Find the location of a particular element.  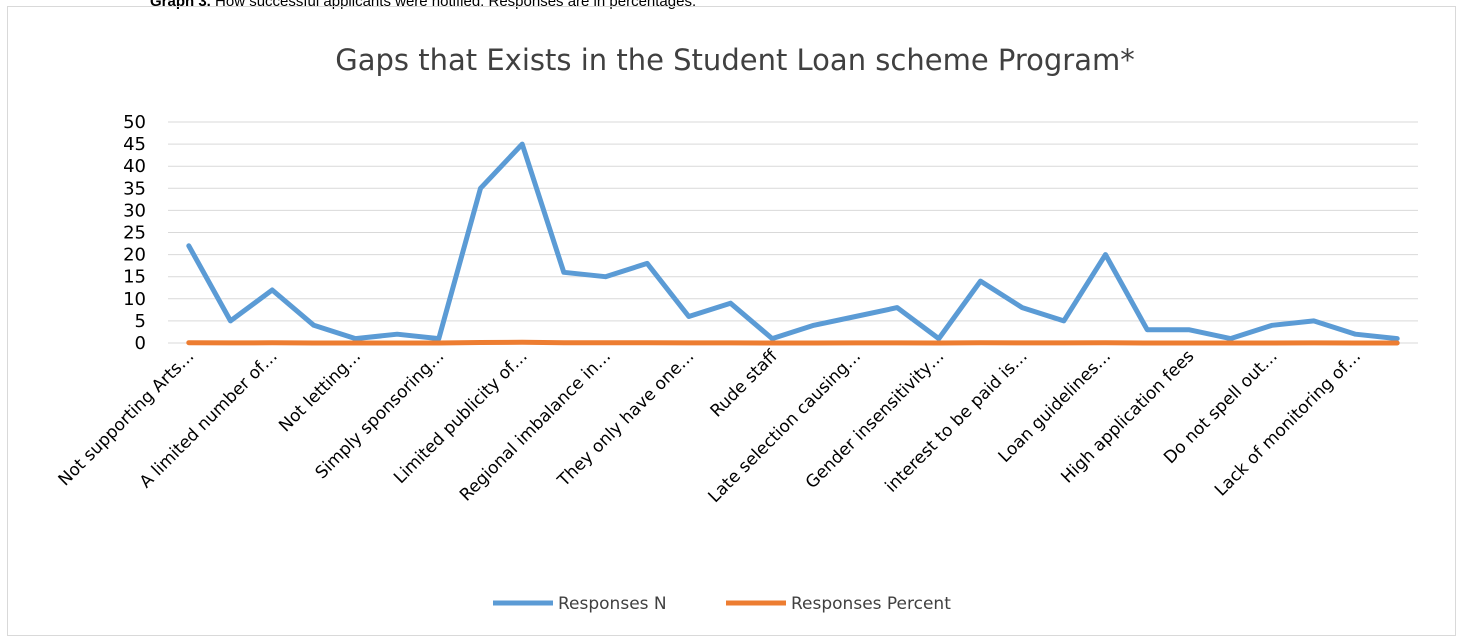

legend: Responses N Responses Percent is located at coordinates (722, 604).